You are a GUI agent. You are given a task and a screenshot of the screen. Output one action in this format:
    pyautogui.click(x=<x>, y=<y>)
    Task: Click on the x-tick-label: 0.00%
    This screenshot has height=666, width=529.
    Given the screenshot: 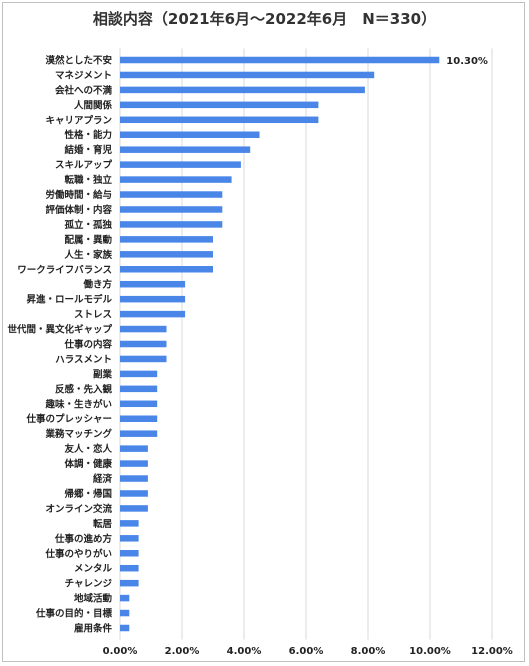 What is the action you would take?
    pyautogui.click(x=120, y=651)
    